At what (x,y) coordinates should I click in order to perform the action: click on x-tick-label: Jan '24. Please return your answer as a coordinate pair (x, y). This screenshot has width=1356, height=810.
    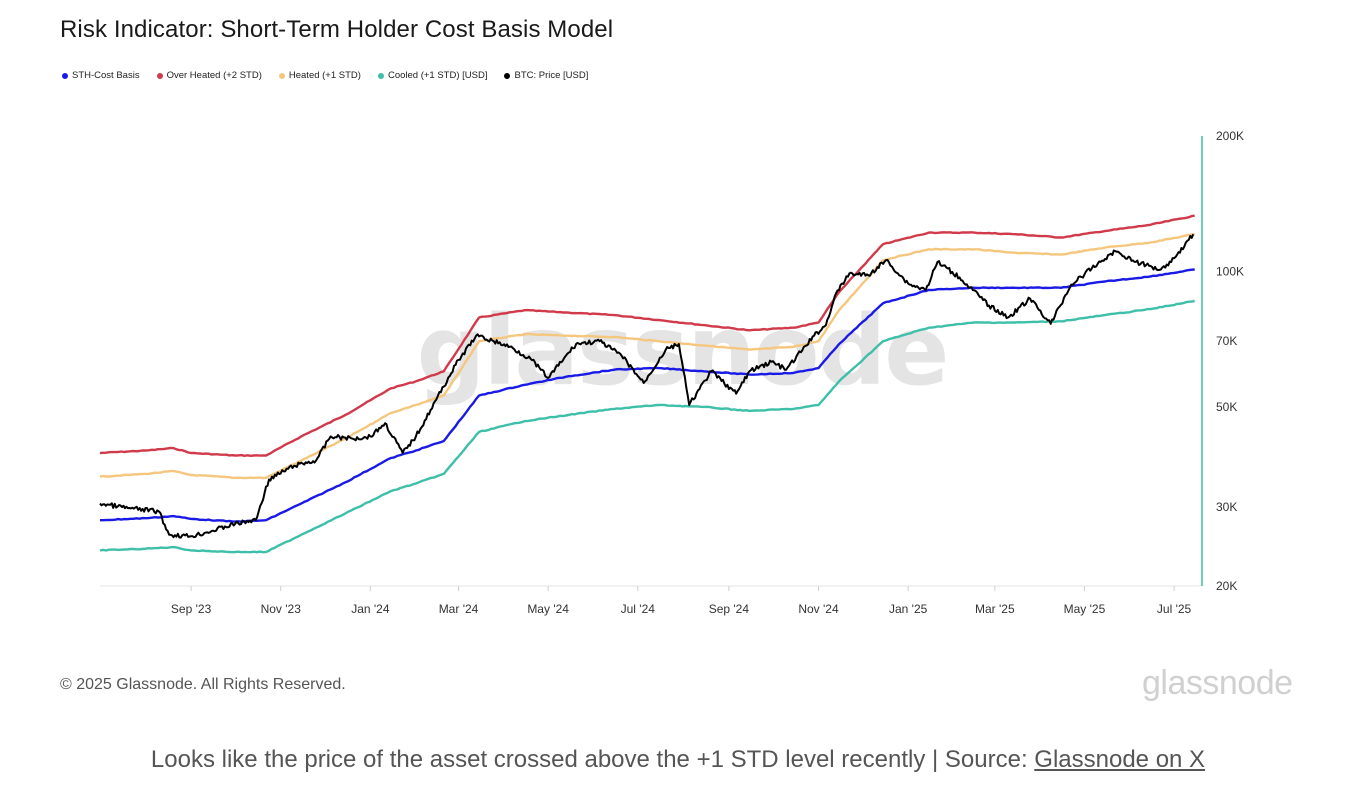
    Looking at the image, I should click on (370, 609).